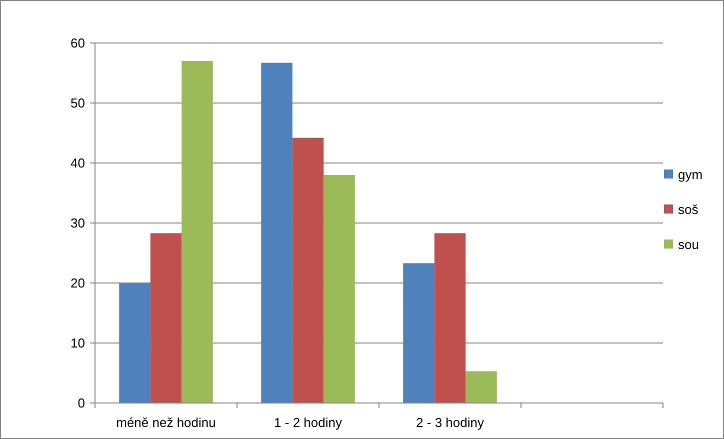 Image resolution: width=724 pixels, height=439 pixels. Describe the element at coordinates (77, 223) in the screenshot. I see `y-tick-label: 30` at that location.